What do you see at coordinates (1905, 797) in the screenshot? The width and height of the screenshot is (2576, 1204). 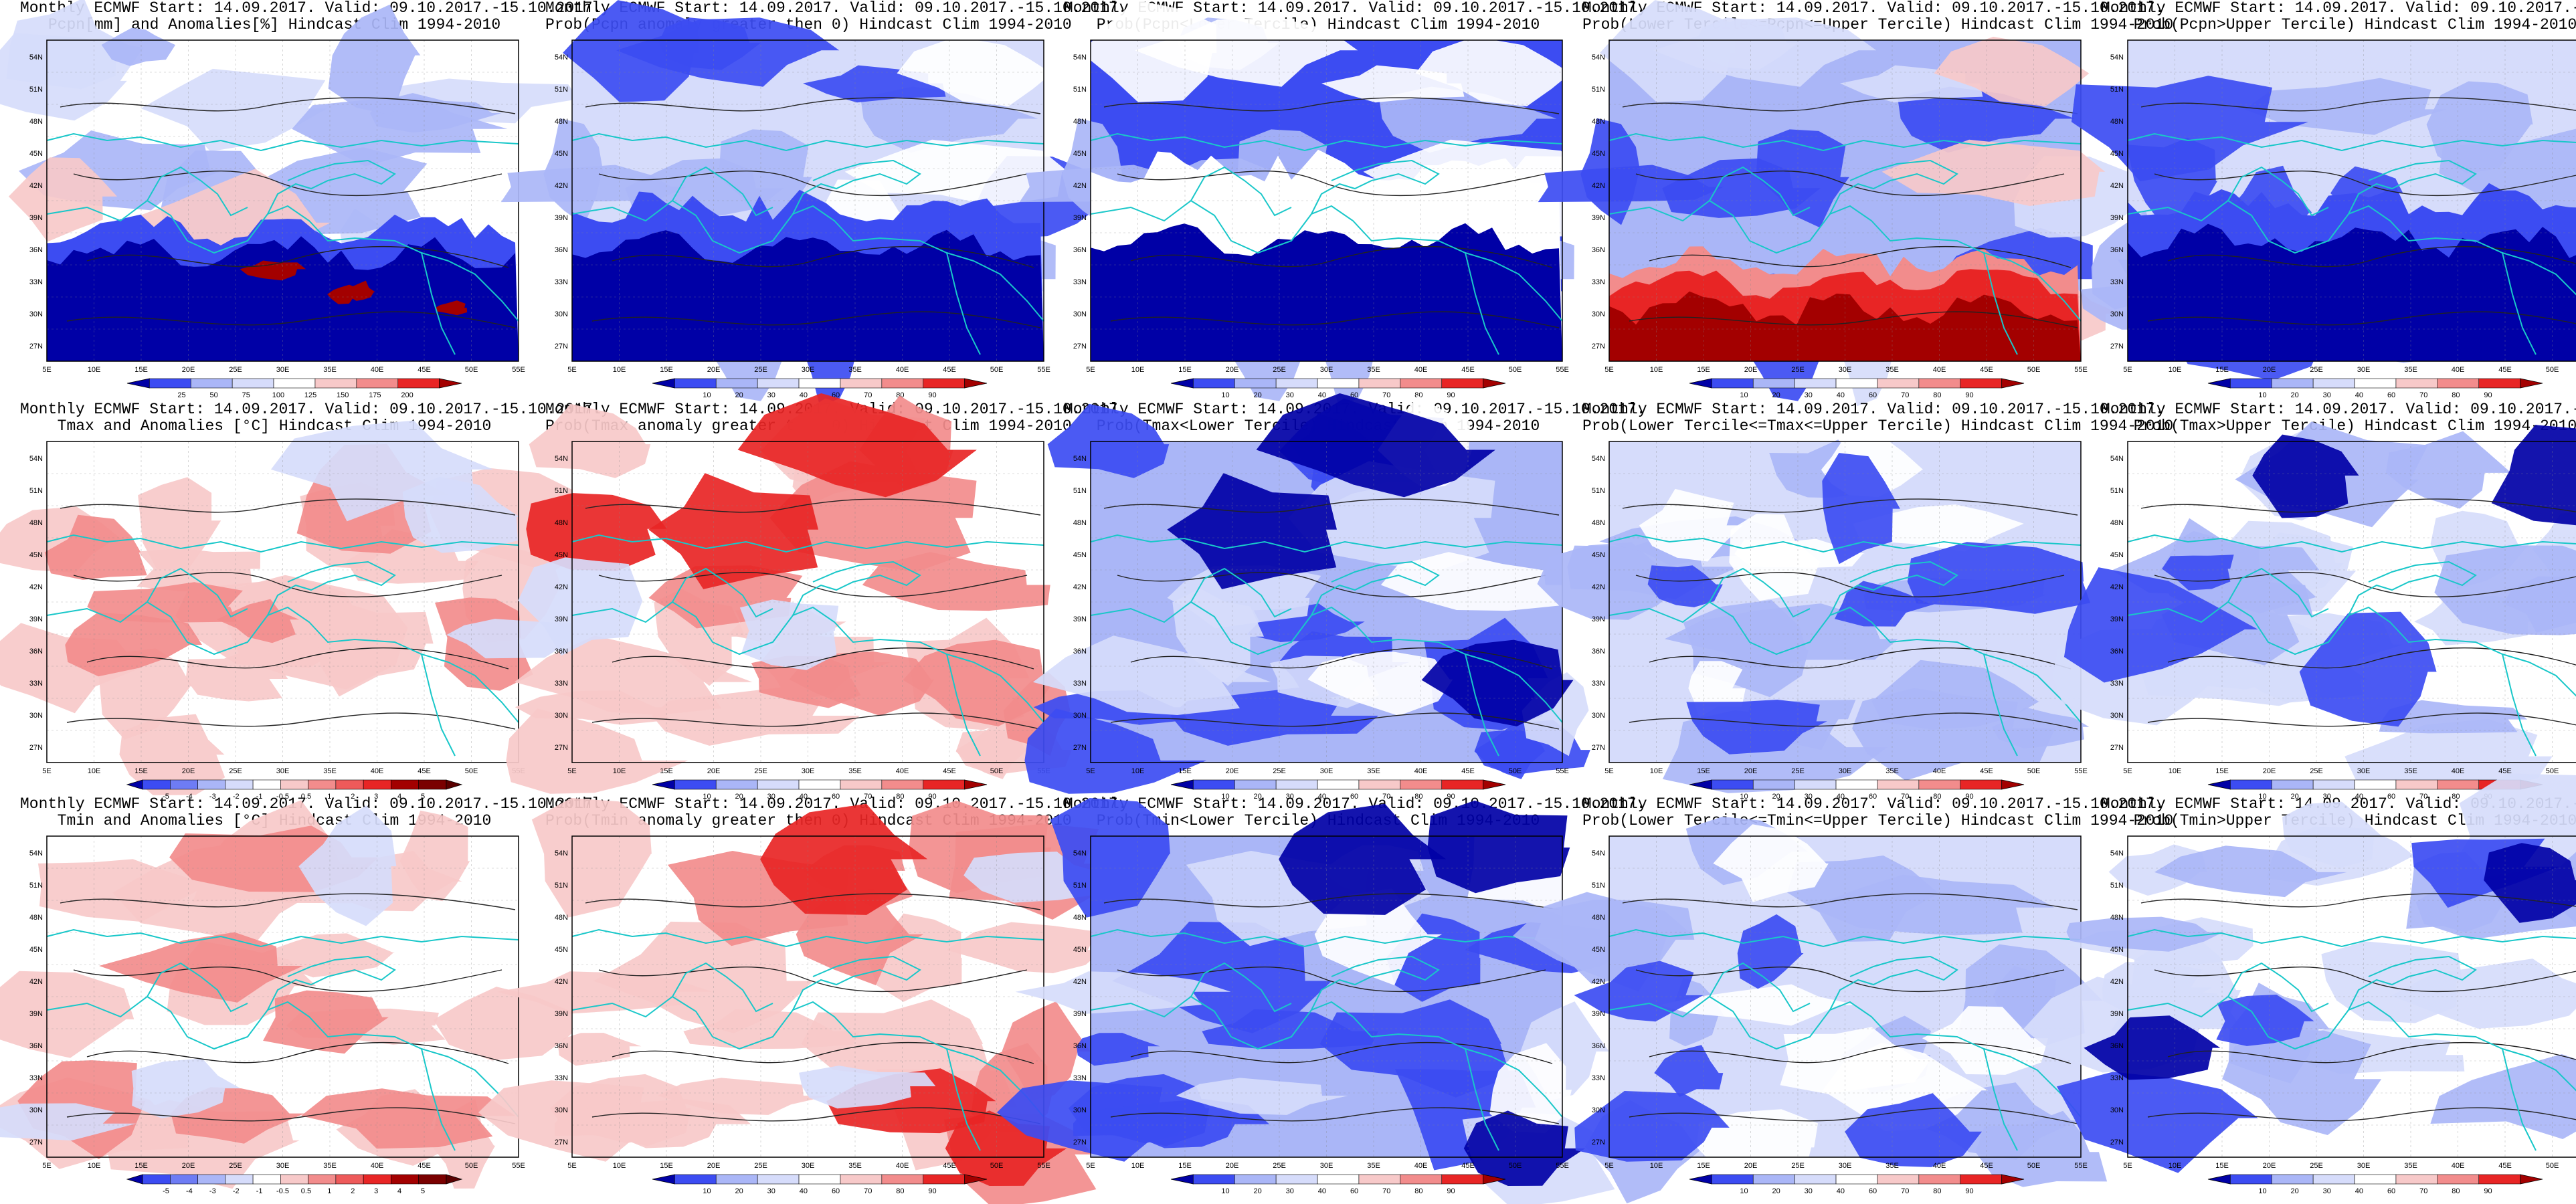 I see `colorbar-tick-label: 70` at bounding box center [1905, 797].